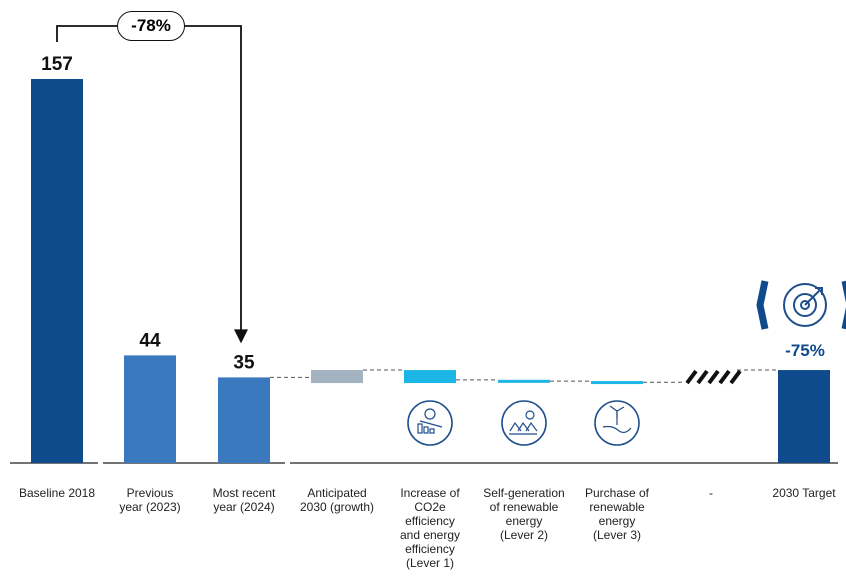 The width and height of the screenshot is (846, 581). I want to click on category-label: 2030 Target, so click(804, 493).